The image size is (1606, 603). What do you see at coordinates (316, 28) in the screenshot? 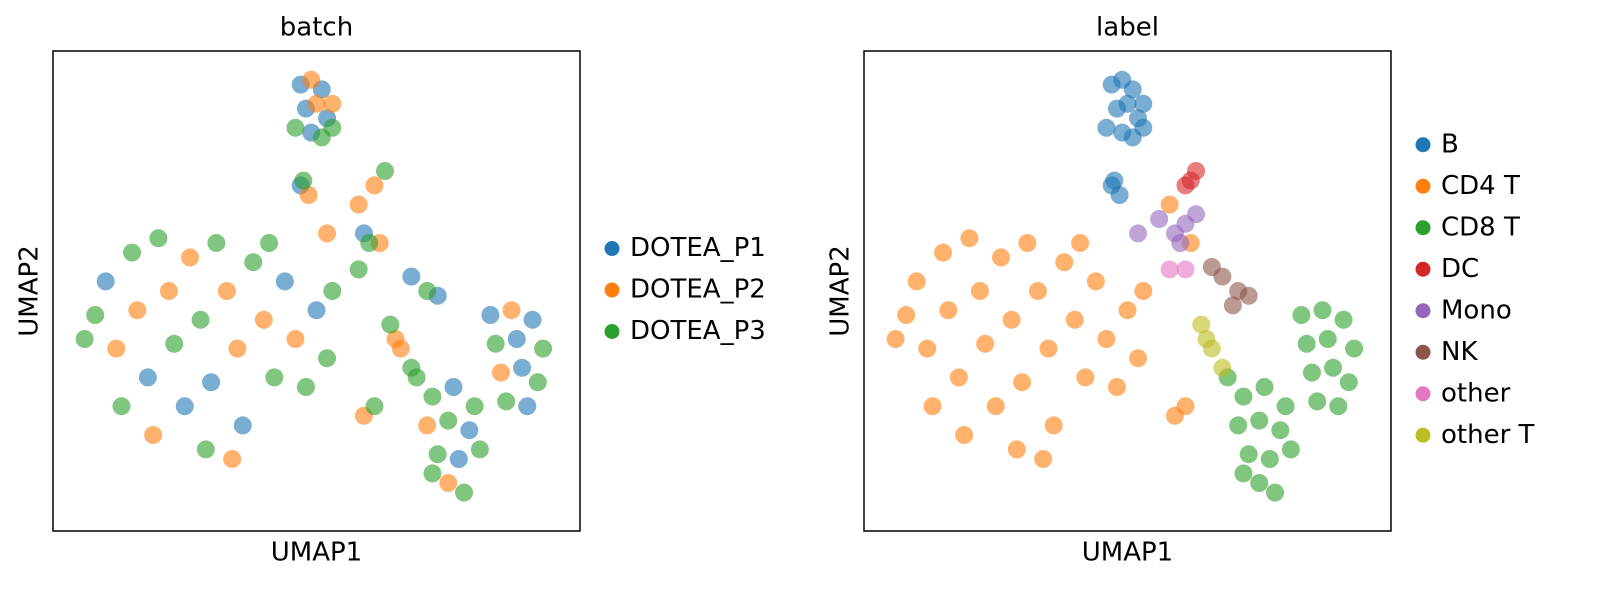
I see `chart-title: batch` at bounding box center [316, 28].